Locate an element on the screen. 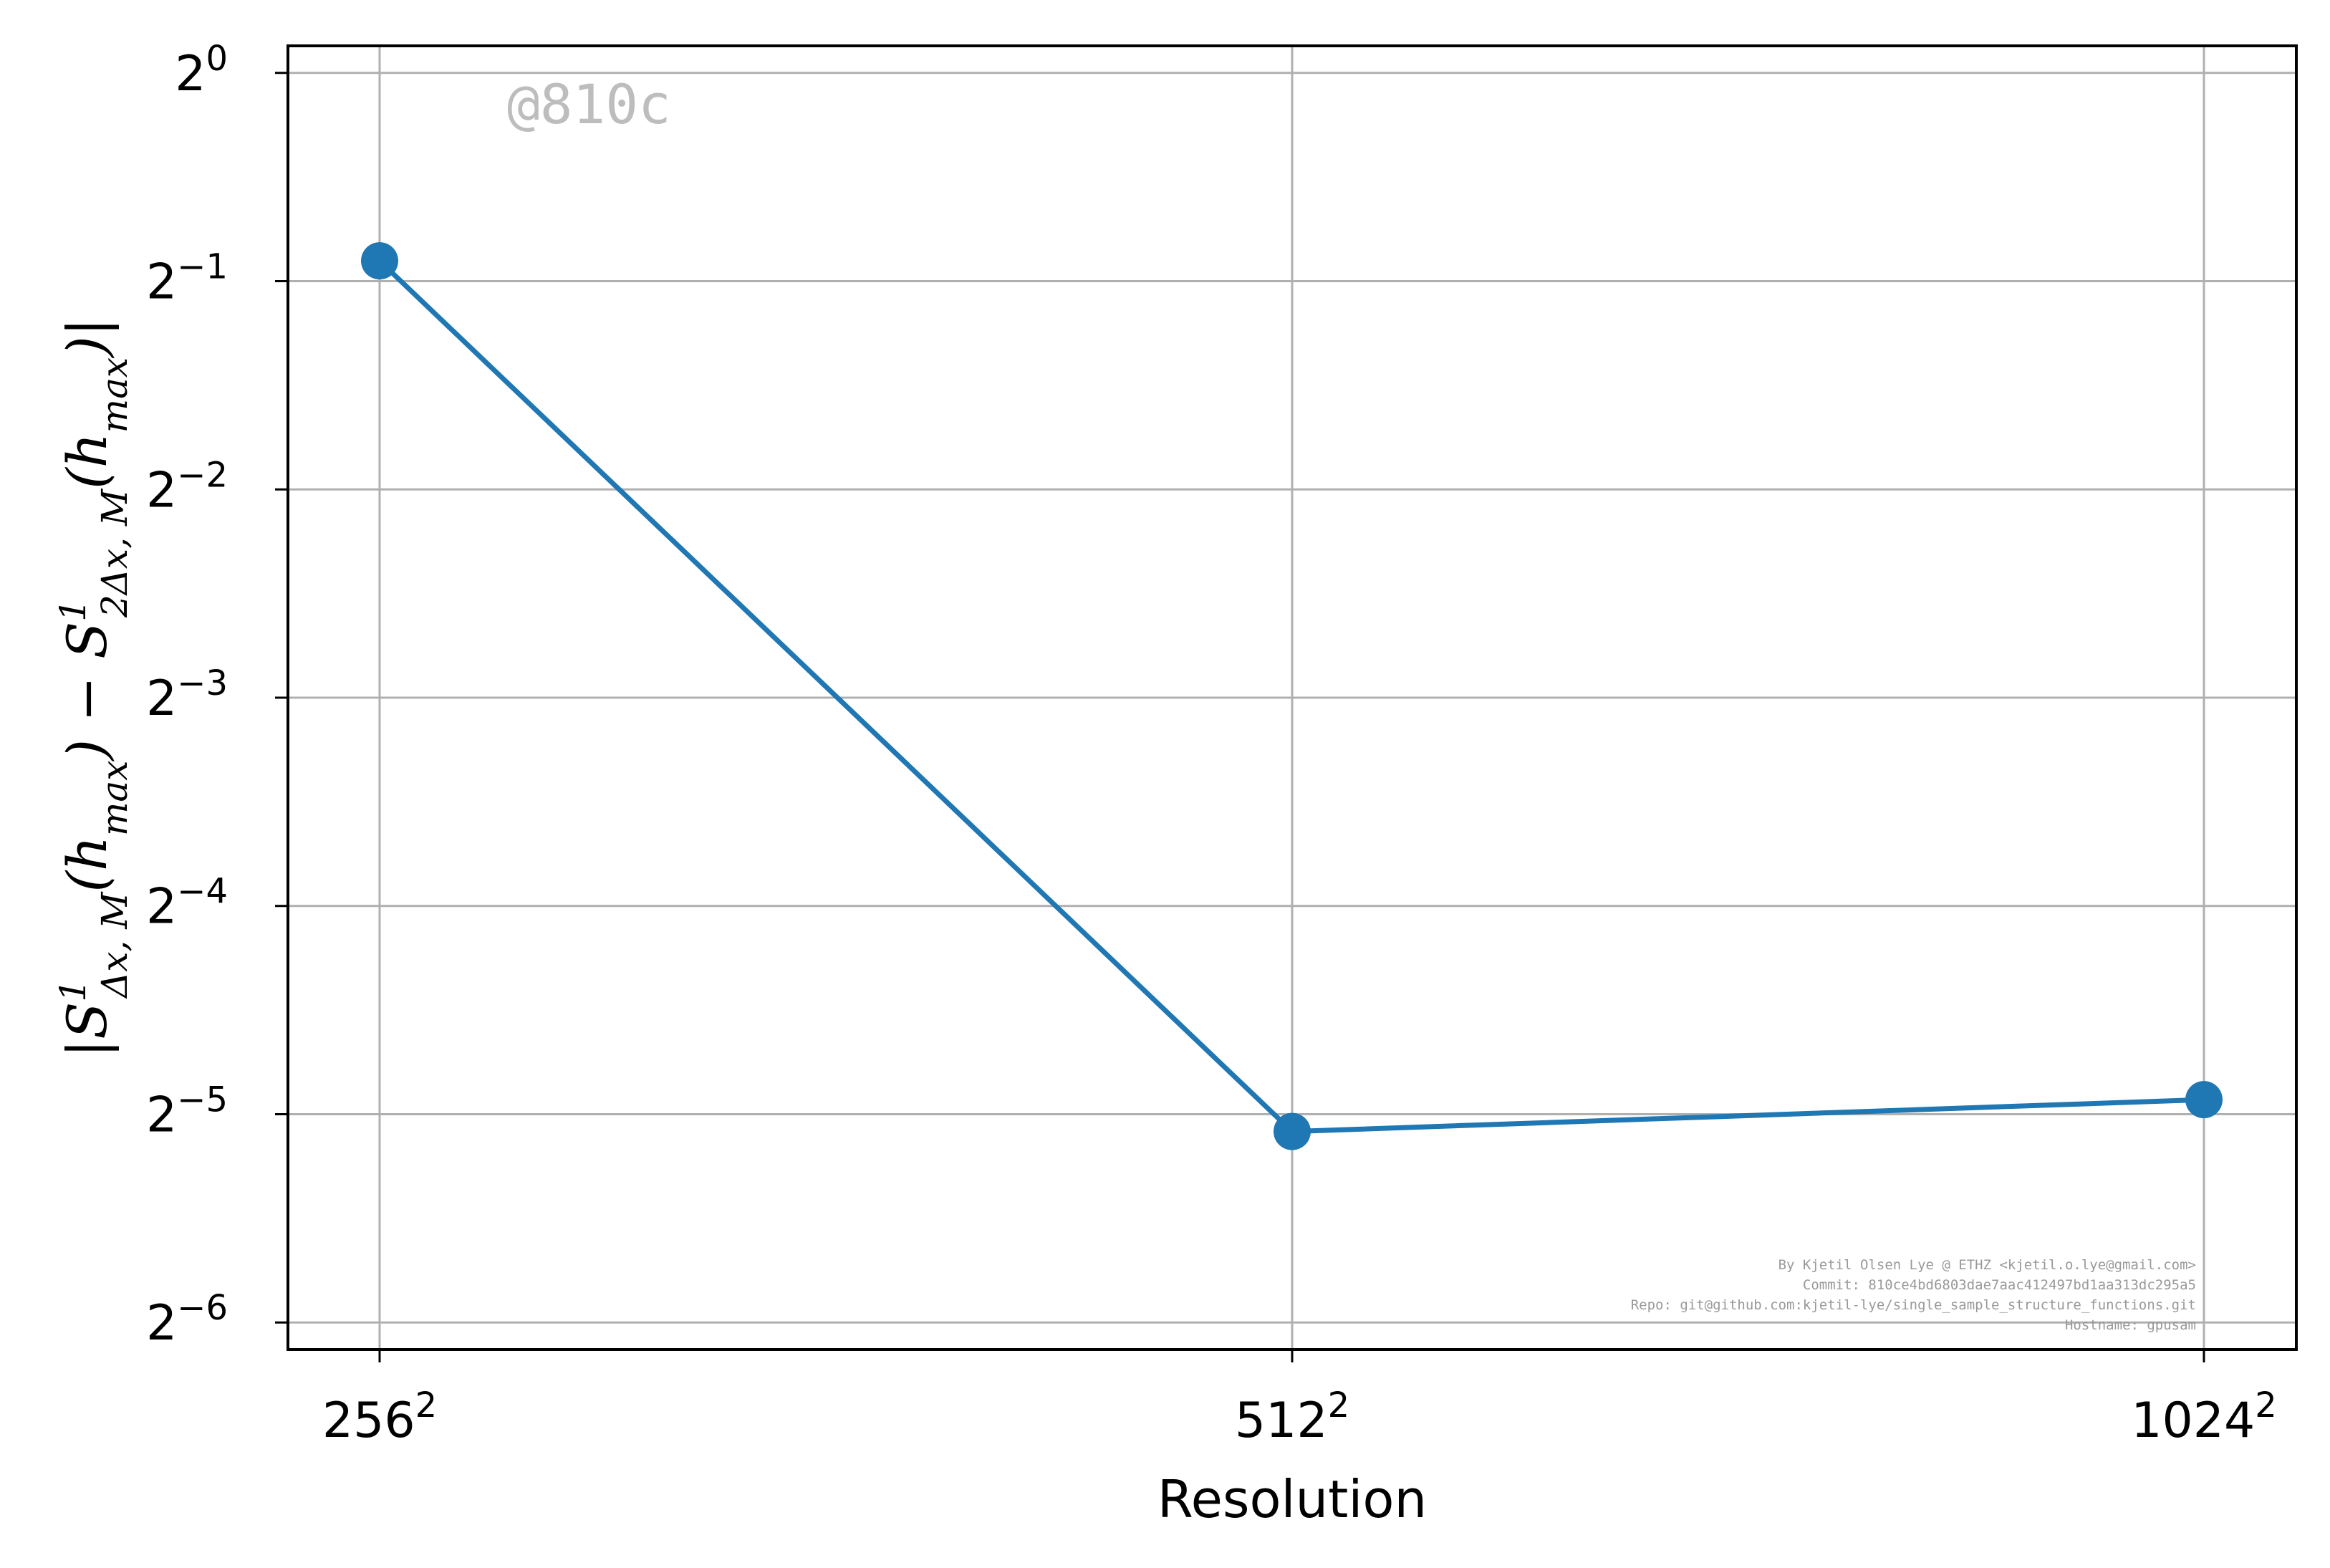 Image resolution: width=2330 pixels, height=1568 pixels. y-tick-label: 2−4 is located at coordinates (187, 904).